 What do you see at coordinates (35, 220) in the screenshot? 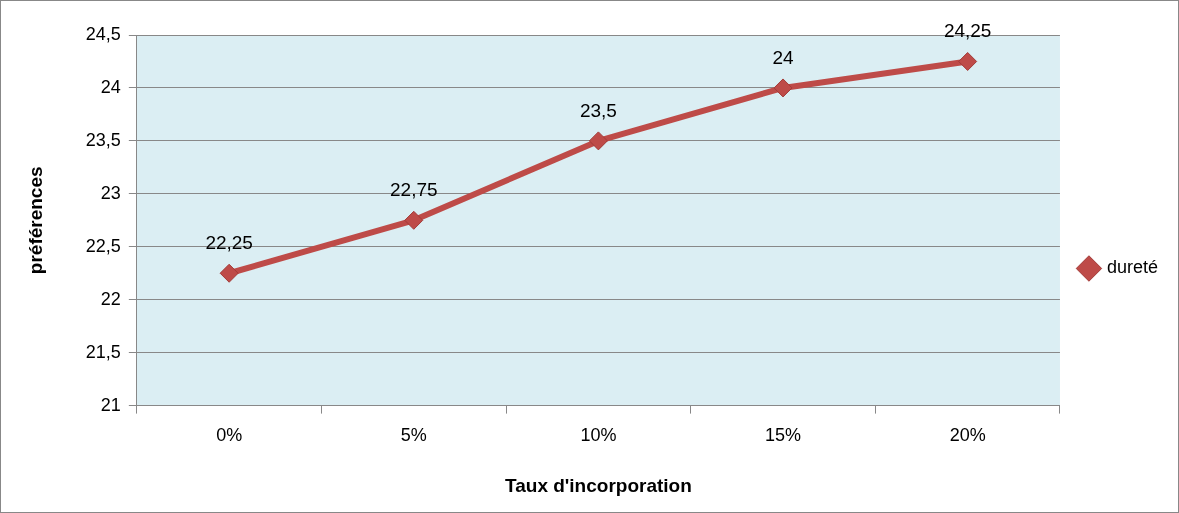
I see `y-axis-title: préférences` at bounding box center [35, 220].